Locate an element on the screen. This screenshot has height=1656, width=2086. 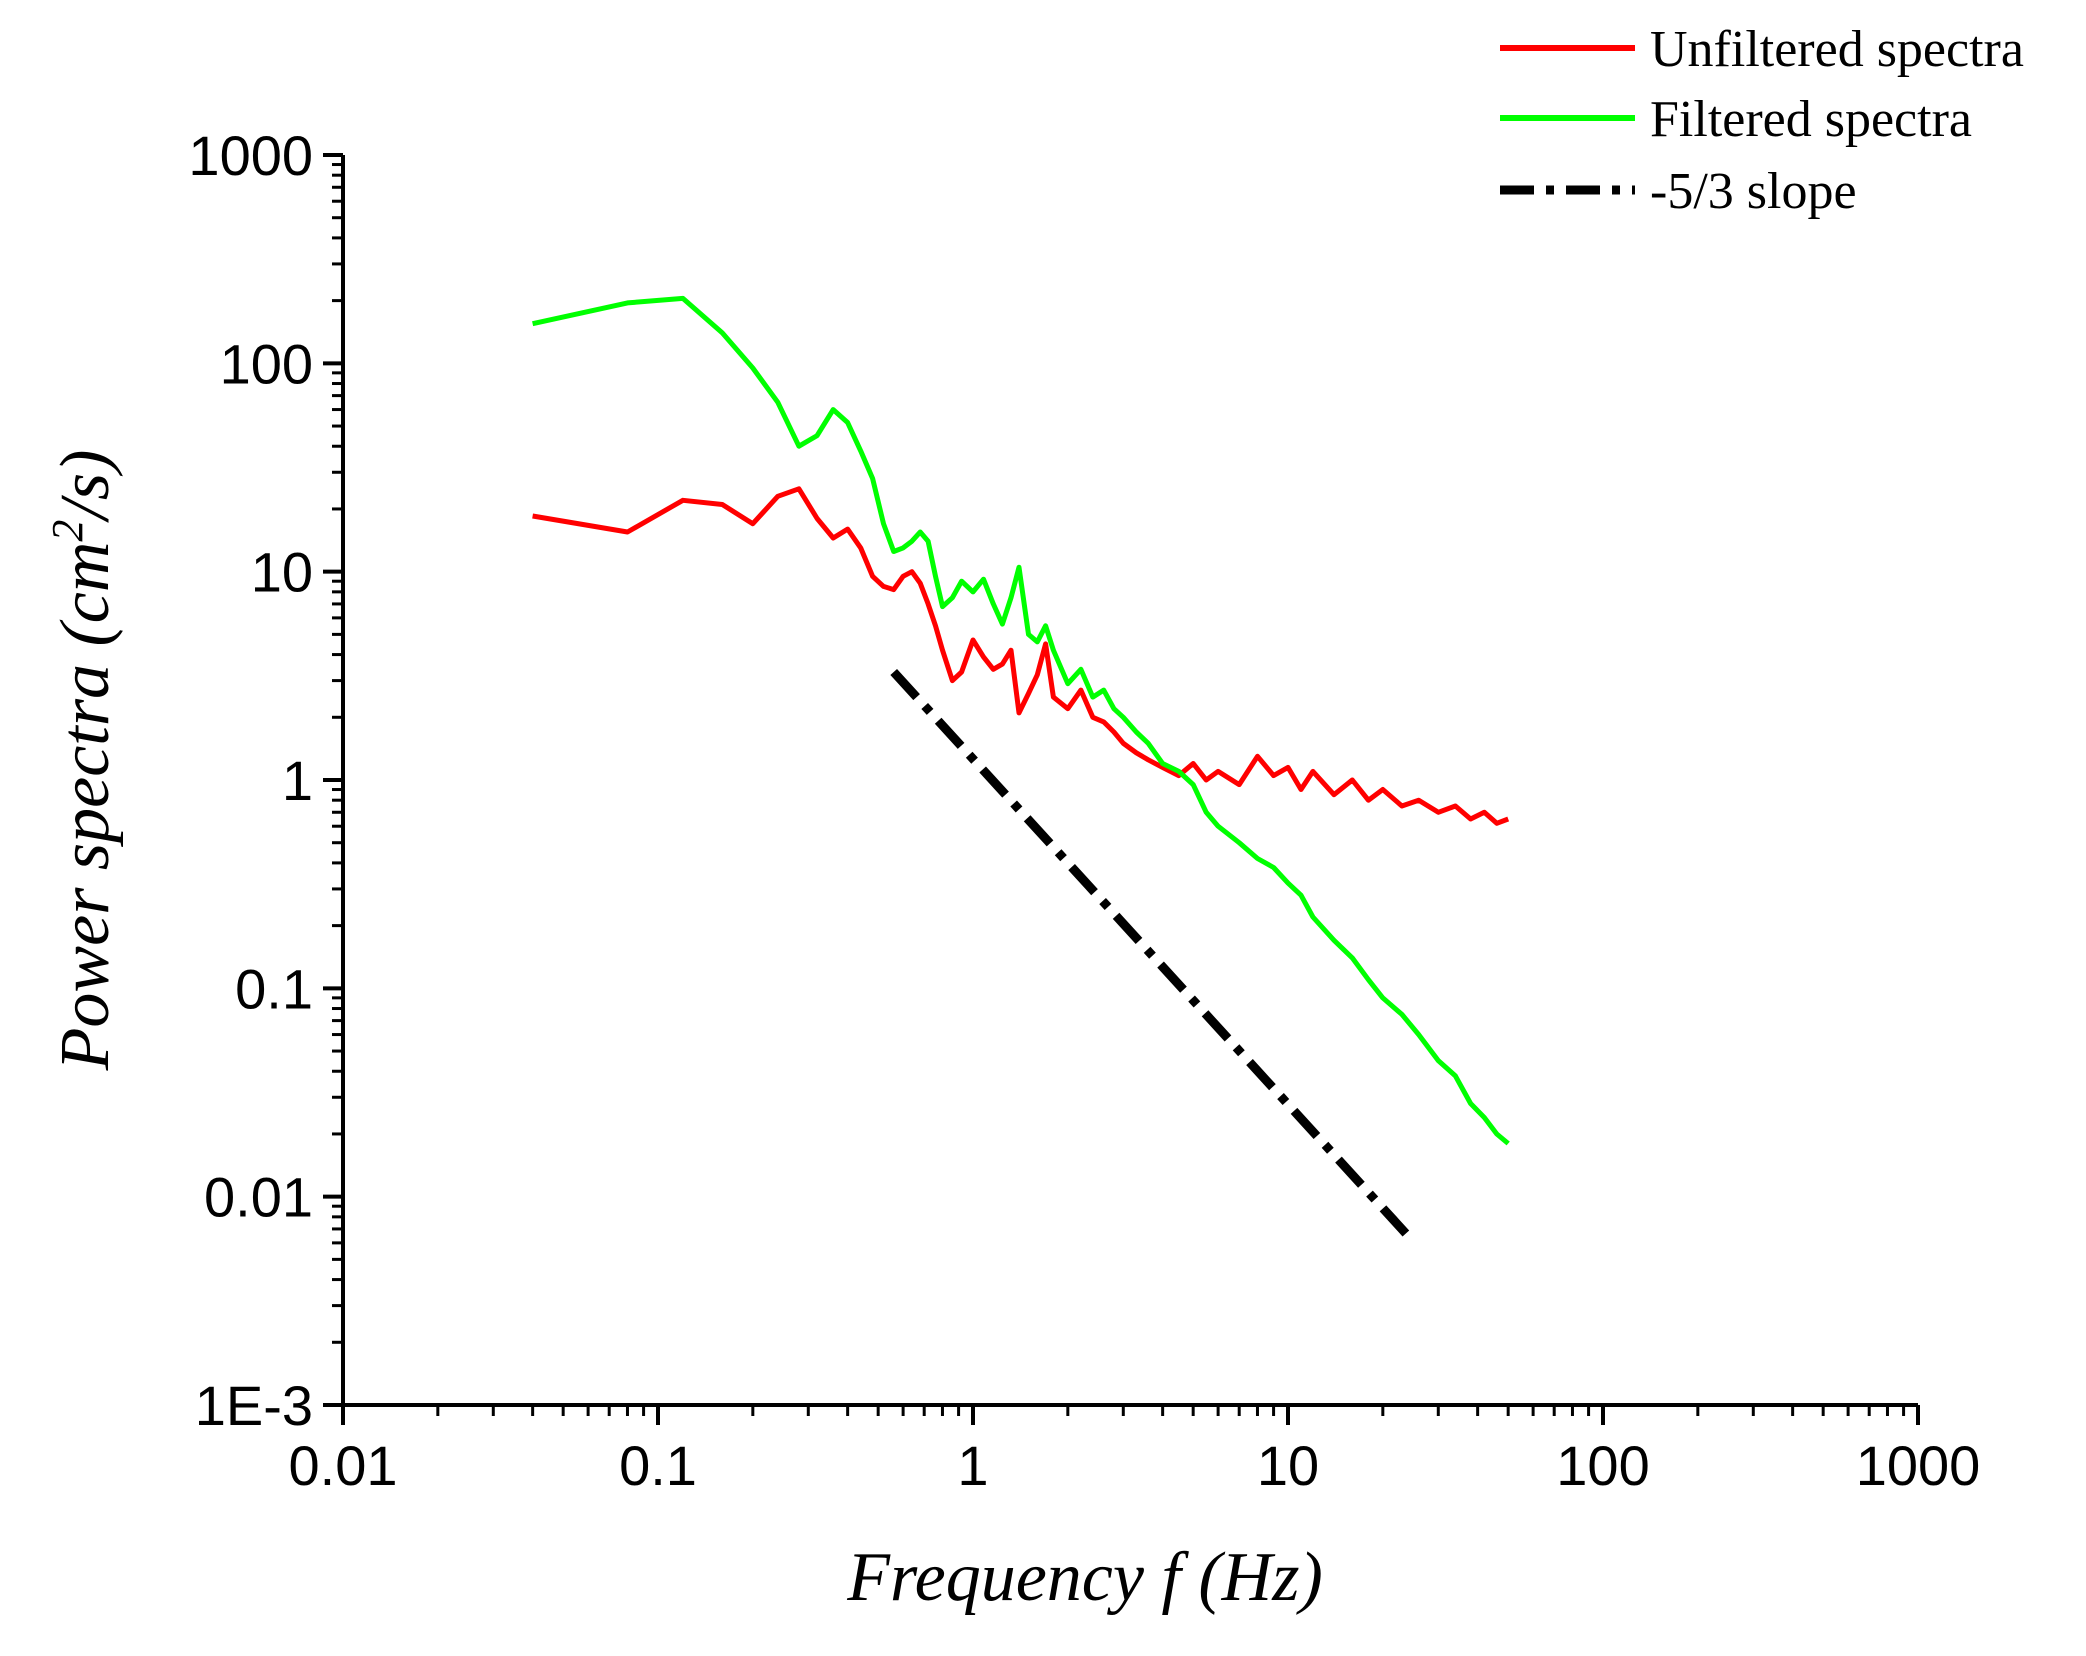
x-tick-label: 0.1 is located at coordinates (658, 1465).